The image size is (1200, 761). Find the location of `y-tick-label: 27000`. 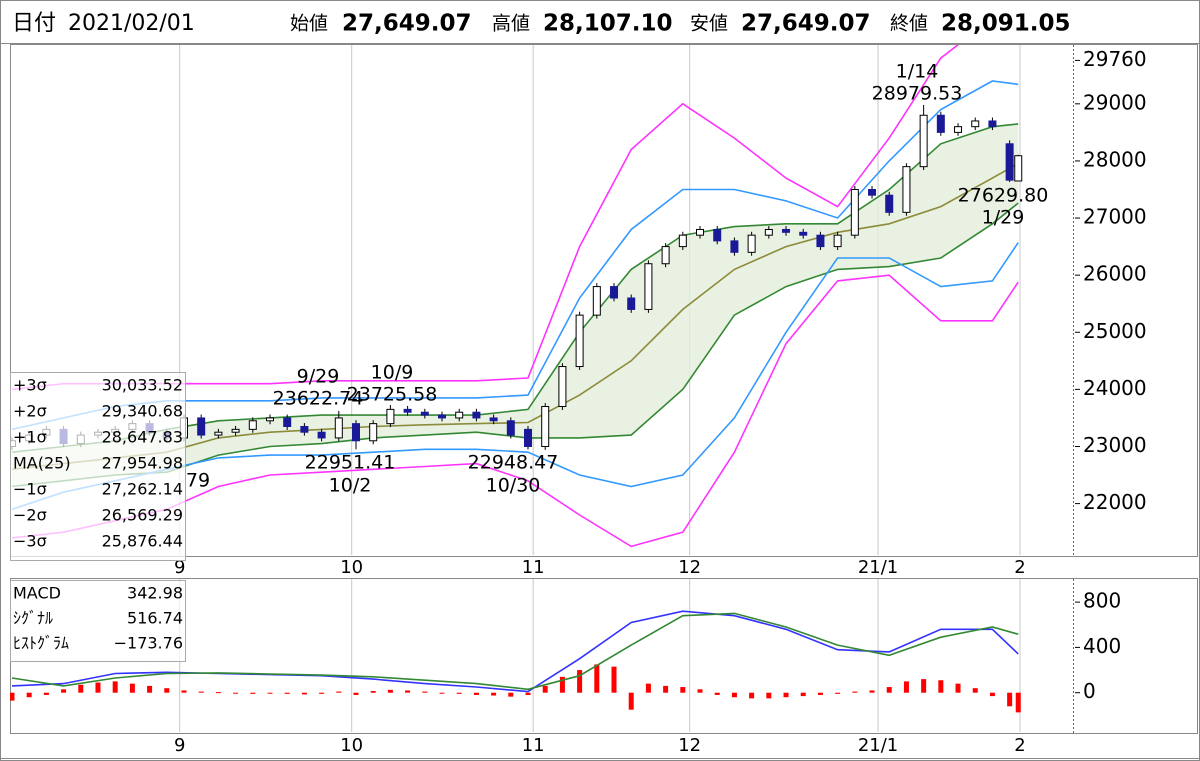

y-tick-label: 27000 is located at coordinates (1115, 217).